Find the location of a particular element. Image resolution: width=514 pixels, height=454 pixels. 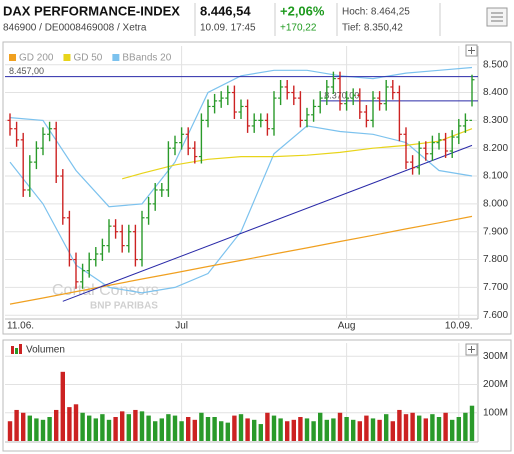

x-tick-label: Aug is located at coordinates (347, 326).